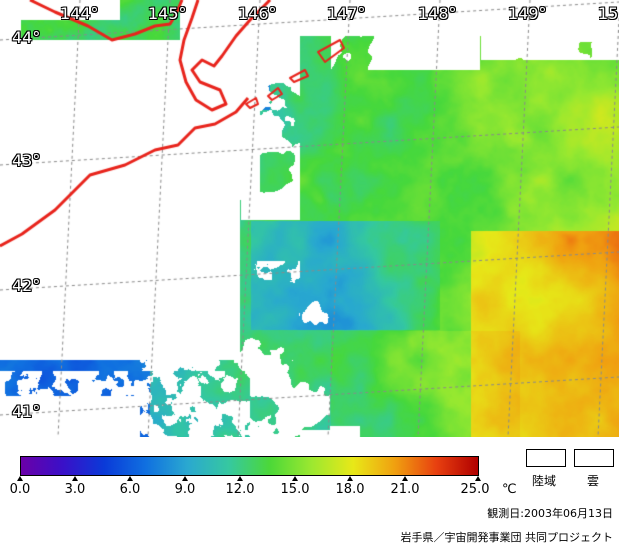 The image size is (619, 546). Describe the element at coordinates (346, 13) in the screenshot. I see `lon-label-147: 147°` at that location.